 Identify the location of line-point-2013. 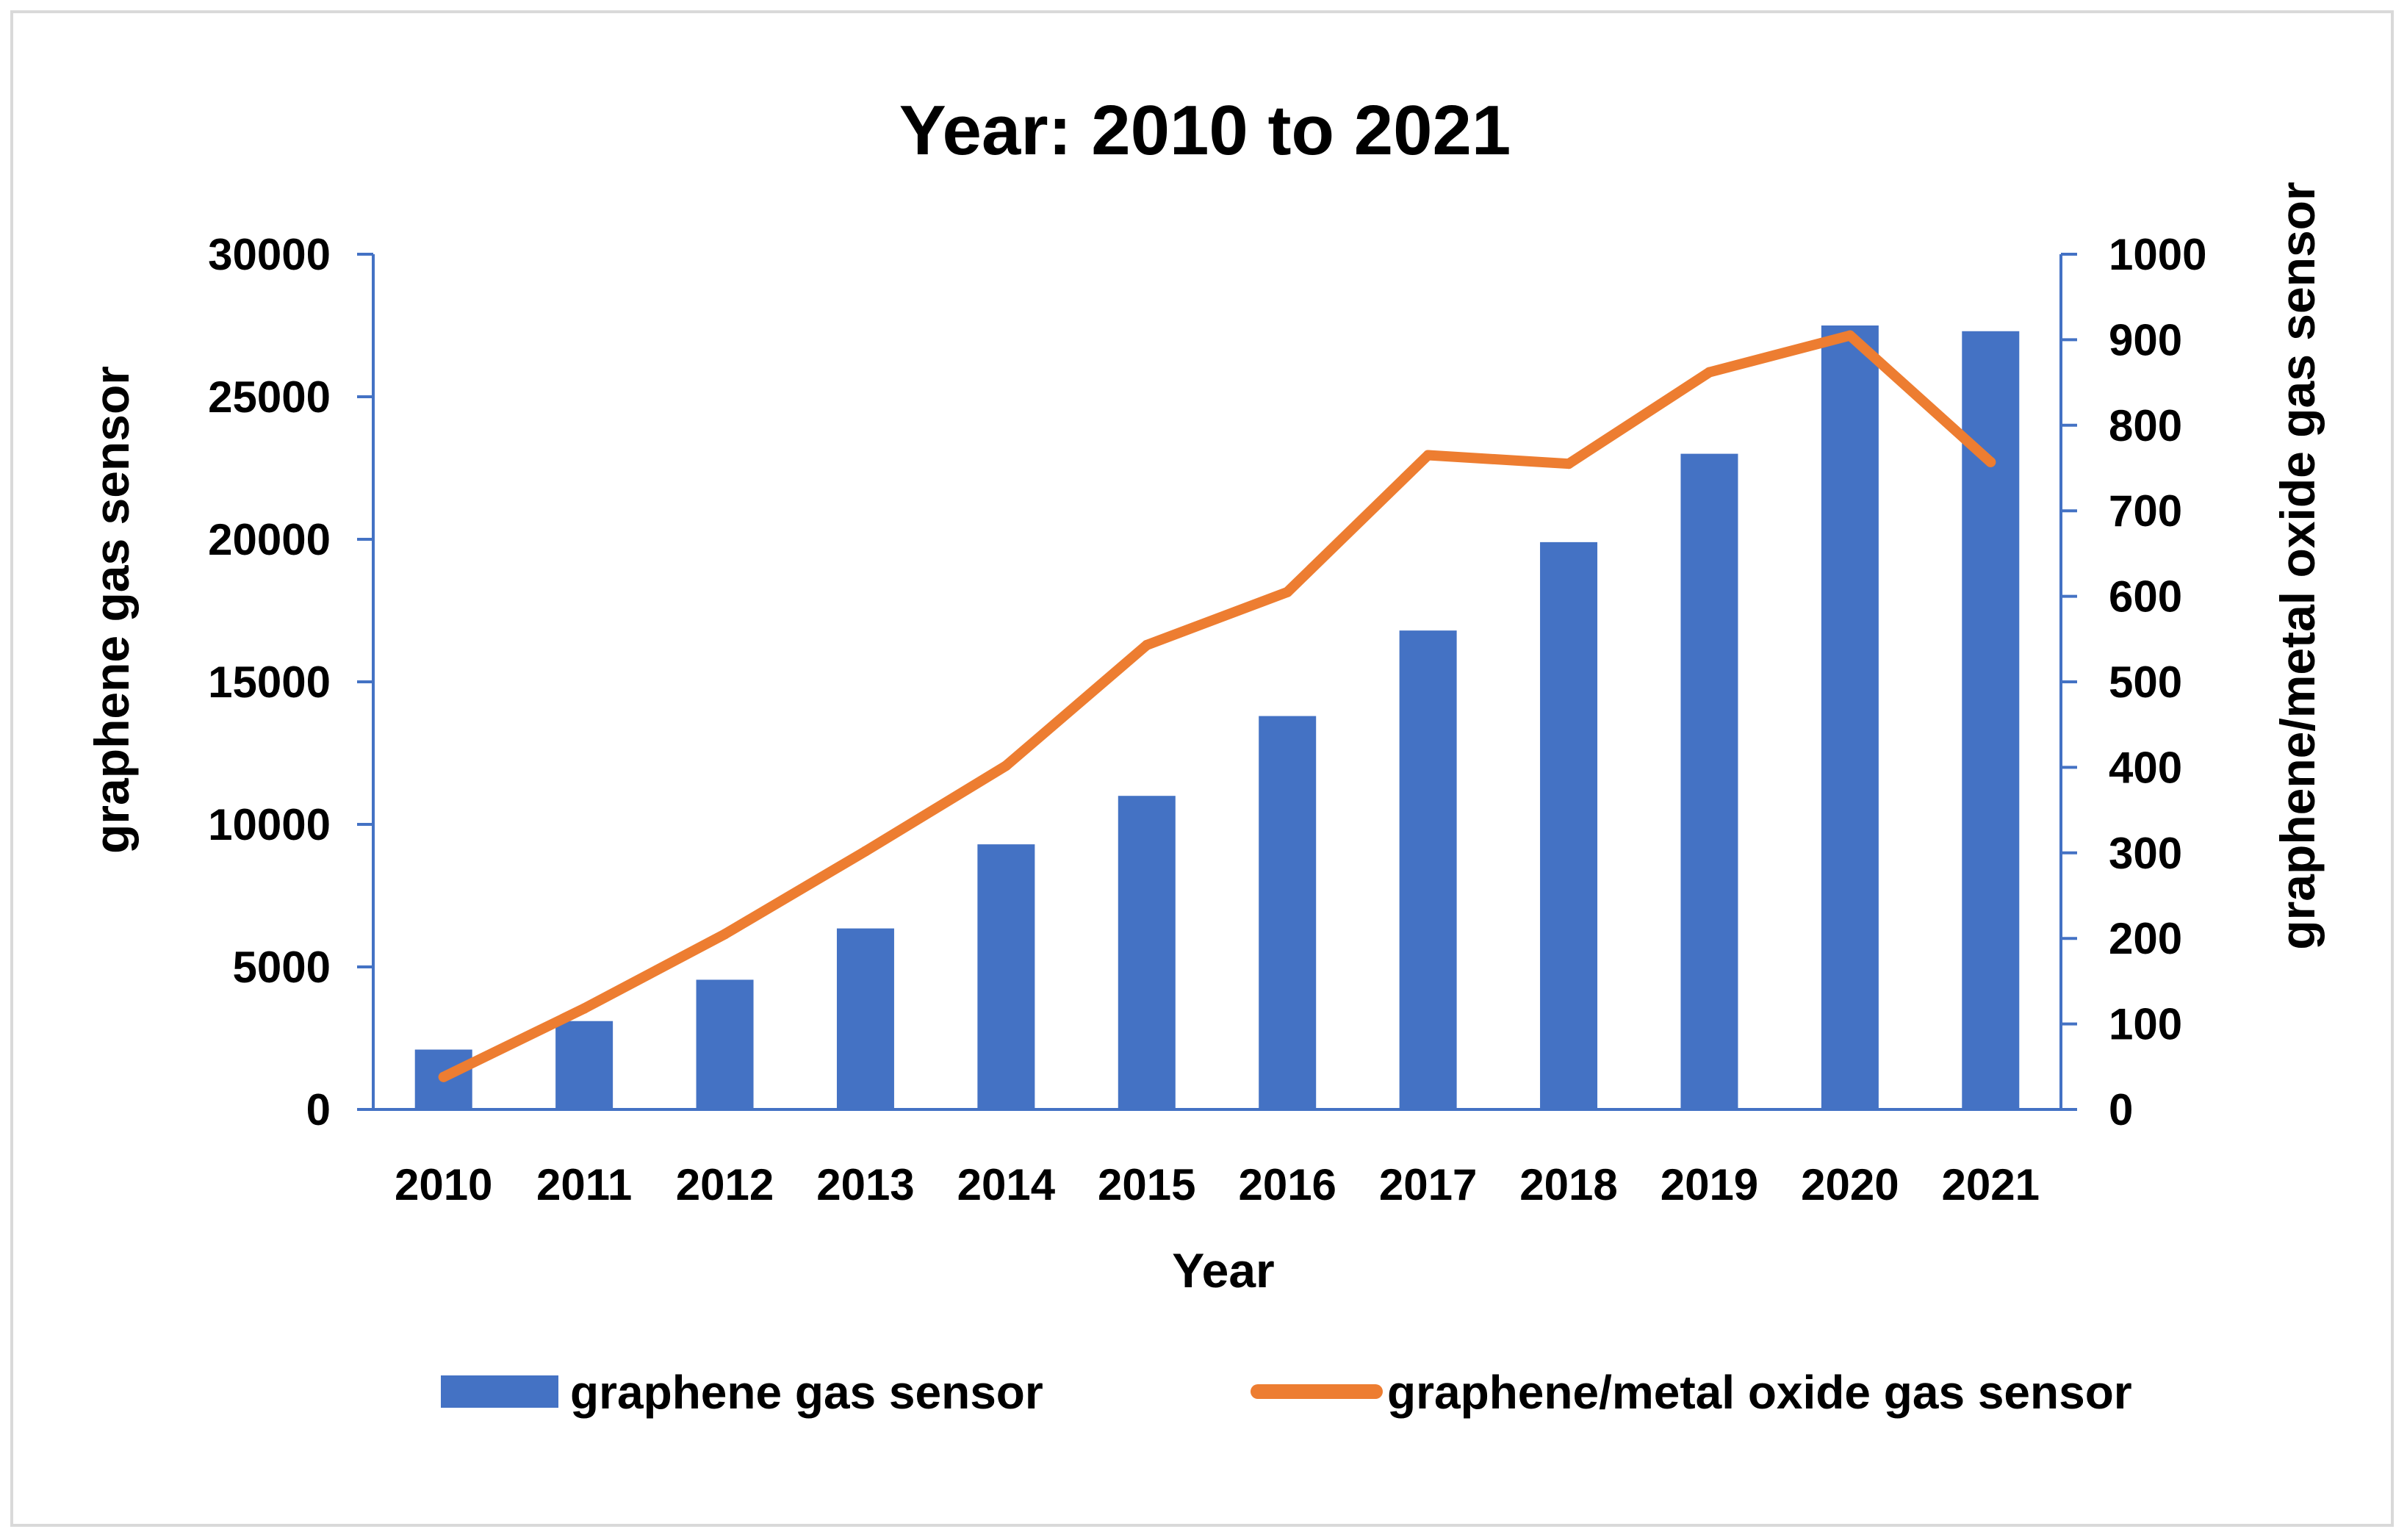
(865, 851).